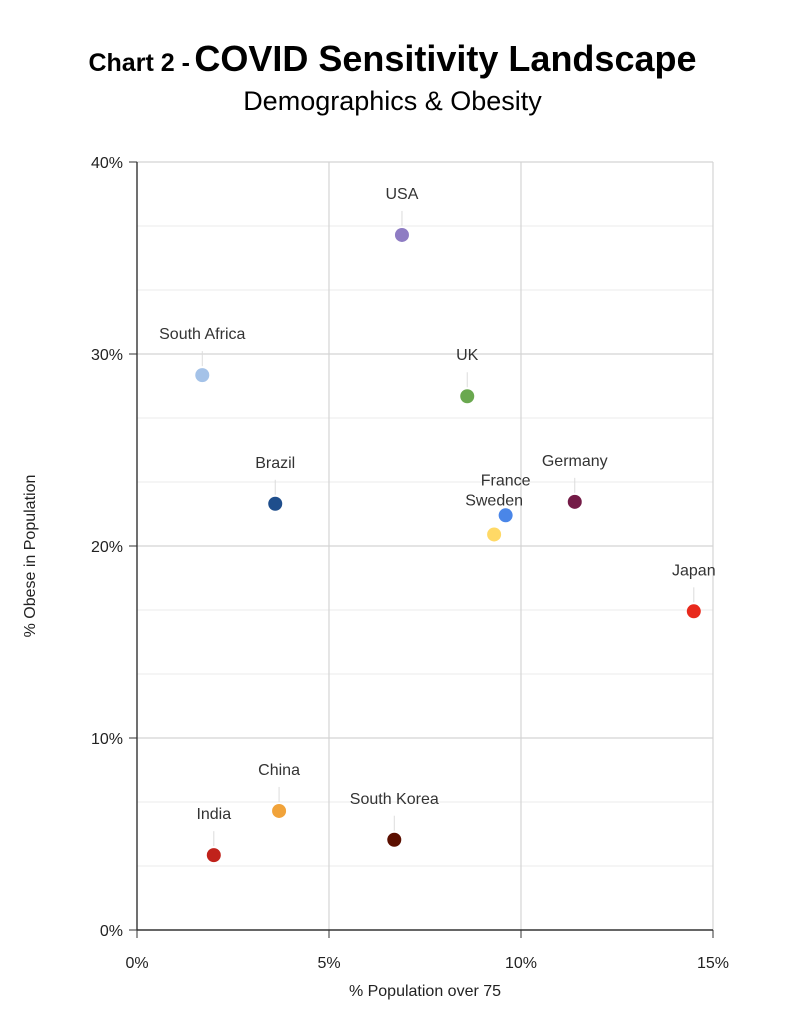  Describe the element at coordinates (202, 375) in the screenshot. I see `data-point-south-africa` at that location.